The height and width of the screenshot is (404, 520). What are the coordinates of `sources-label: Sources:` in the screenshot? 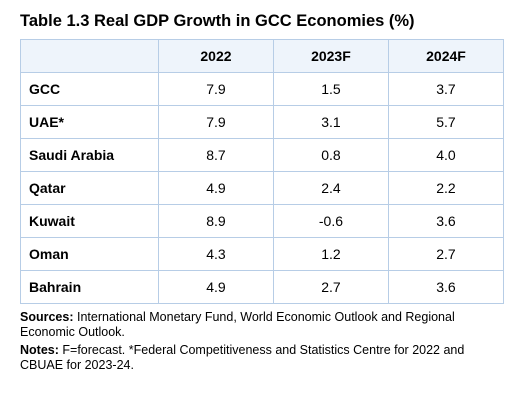 It's located at (47, 317).